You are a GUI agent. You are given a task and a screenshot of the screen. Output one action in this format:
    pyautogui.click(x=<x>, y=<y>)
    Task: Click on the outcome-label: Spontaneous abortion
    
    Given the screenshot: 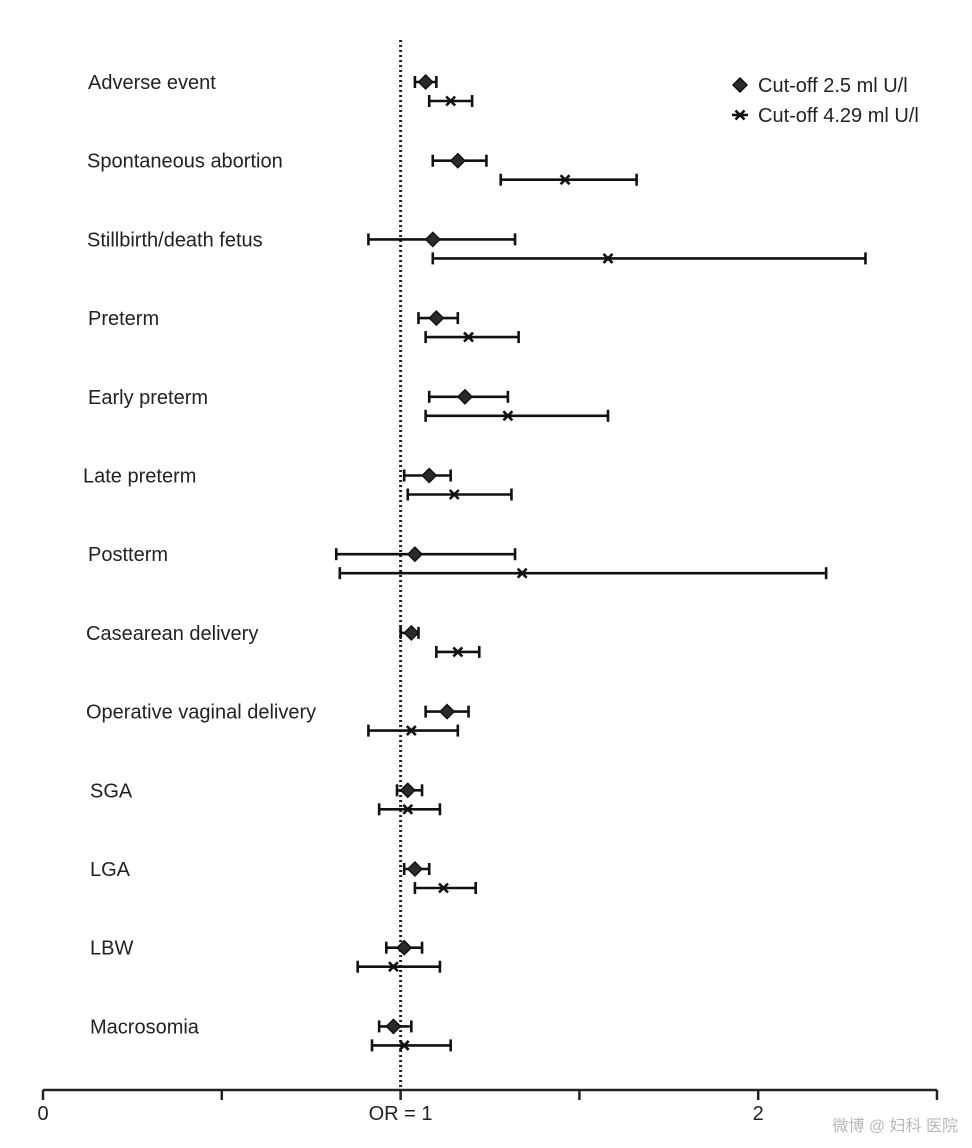 What is the action you would take?
    pyautogui.click(x=185, y=162)
    